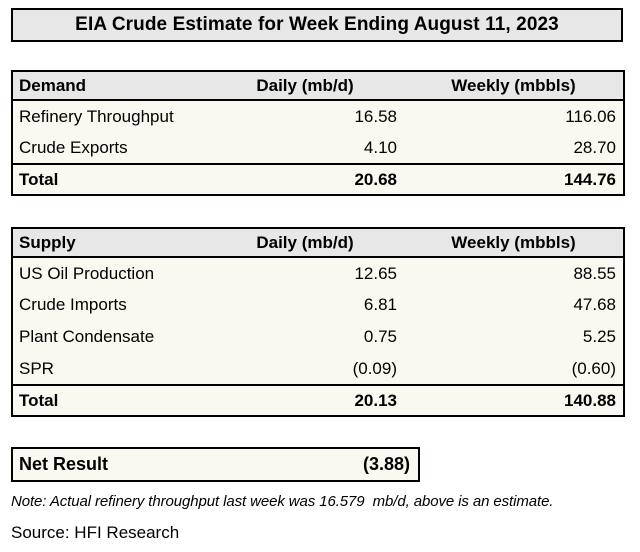 Image resolution: width=640 pixels, height=552 pixels. What do you see at coordinates (514, 116) in the screenshot?
I see `row-weekly-value: 116.06` at bounding box center [514, 116].